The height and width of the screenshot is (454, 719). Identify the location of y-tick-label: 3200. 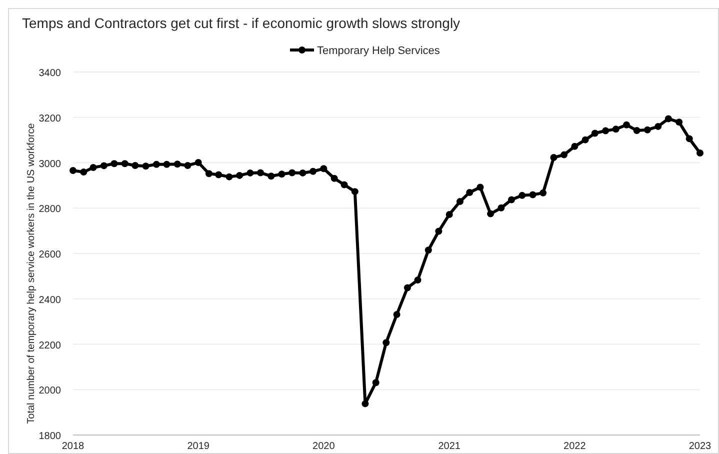
(50, 118).